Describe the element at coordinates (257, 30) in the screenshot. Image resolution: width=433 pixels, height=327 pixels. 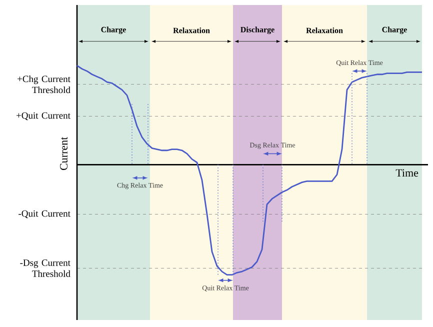
I see `text: Discharge` at that location.